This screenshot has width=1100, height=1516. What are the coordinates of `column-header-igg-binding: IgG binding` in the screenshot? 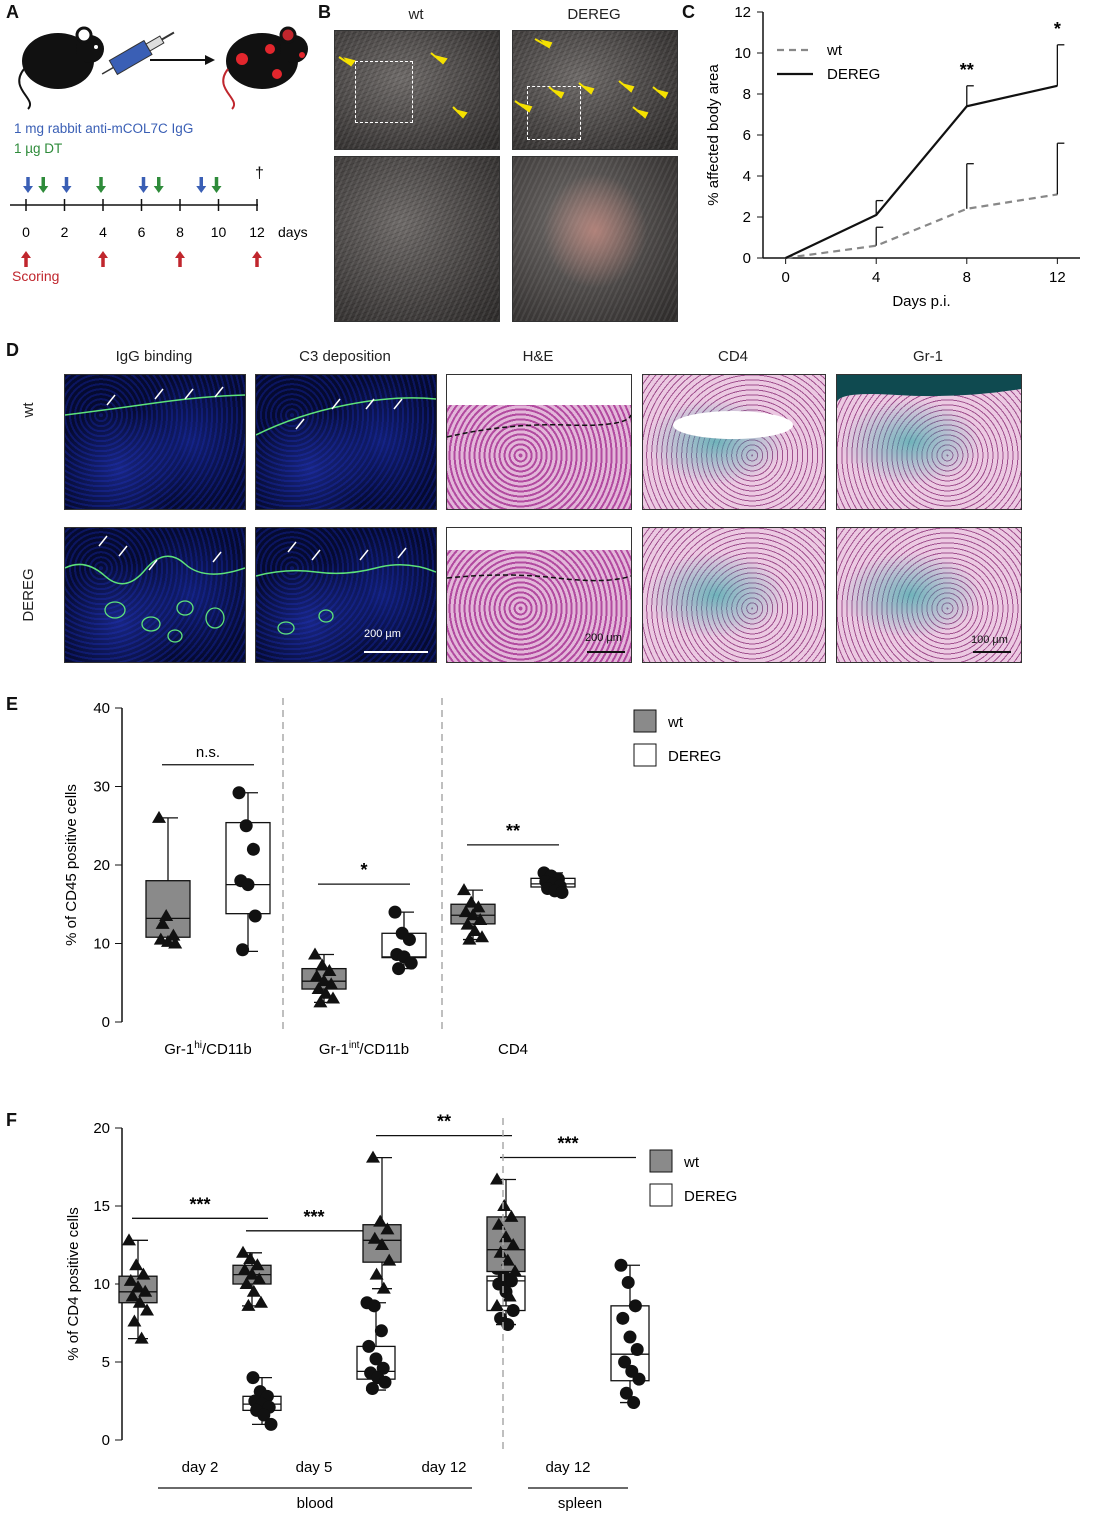 It's located at (154, 356).